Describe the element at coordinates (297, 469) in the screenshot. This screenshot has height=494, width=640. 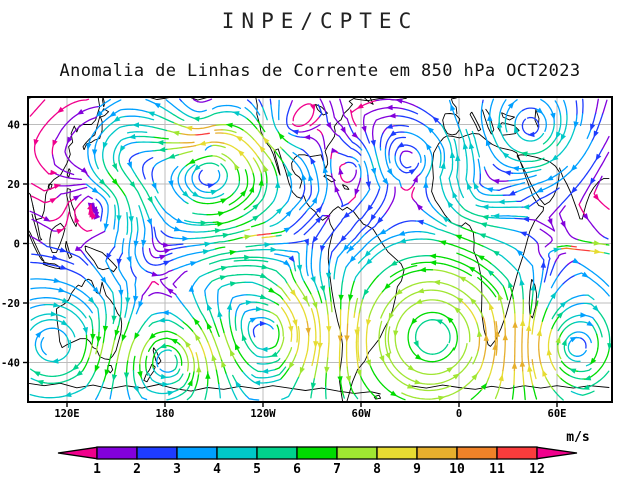
I see `svg-text: 6` at that location.